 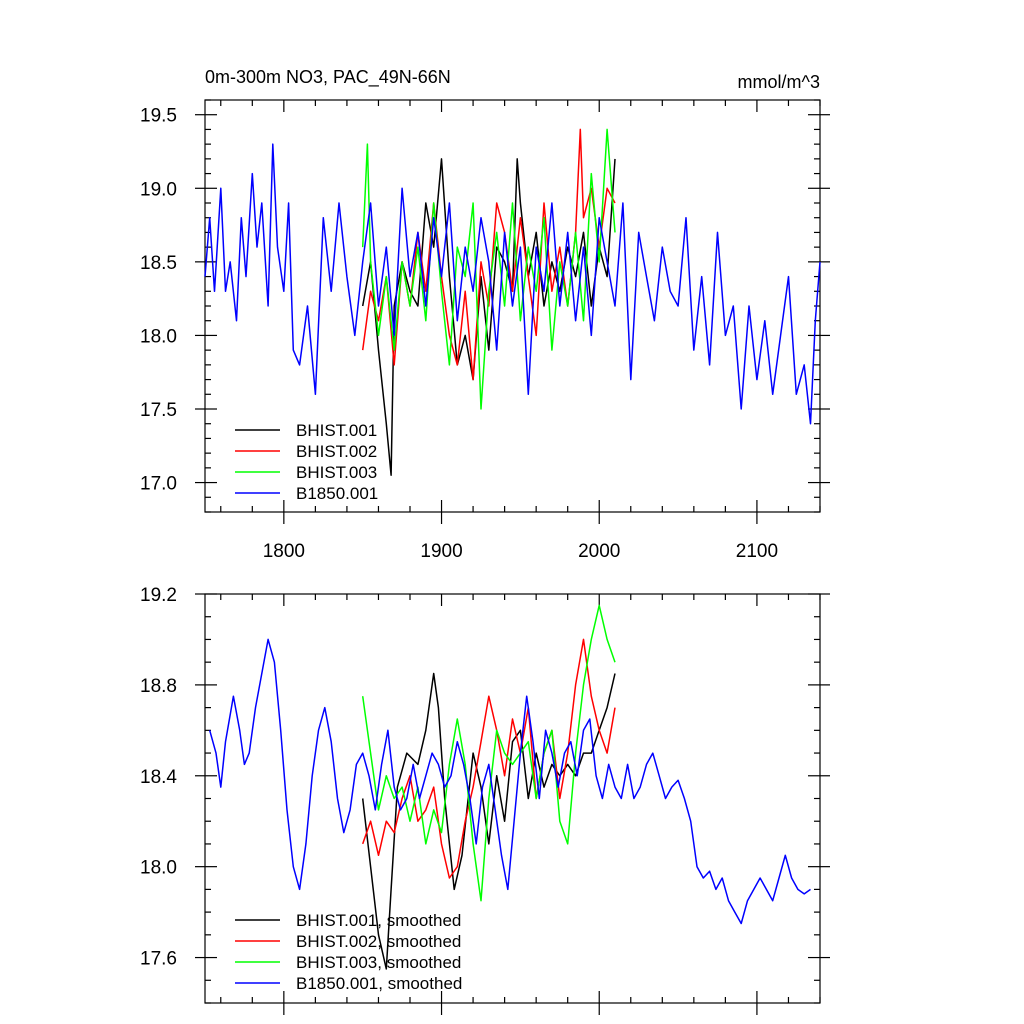 I want to click on y-tick-label: 17.6, so click(x=158, y=959).